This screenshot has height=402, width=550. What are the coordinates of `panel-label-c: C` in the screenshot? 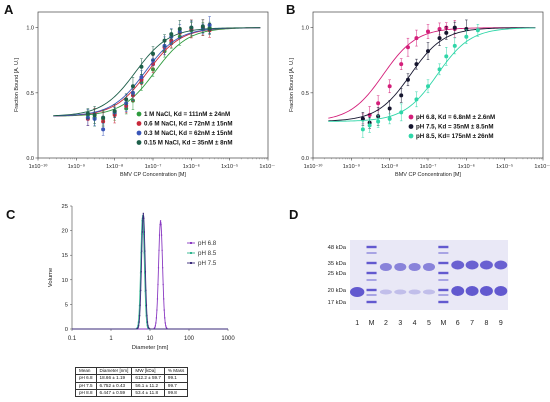 It's located at (11, 214).